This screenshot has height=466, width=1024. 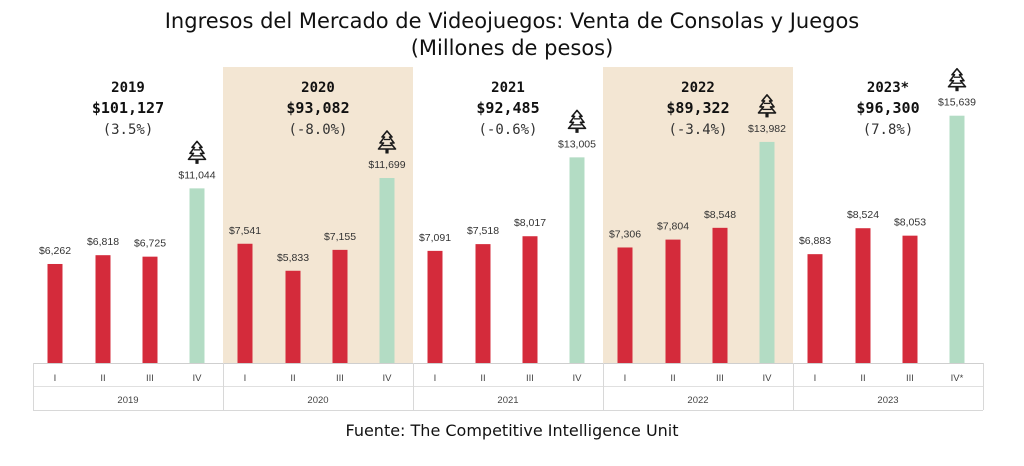 What do you see at coordinates (387, 270) in the screenshot?
I see `bar-2020-IV` at bounding box center [387, 270].